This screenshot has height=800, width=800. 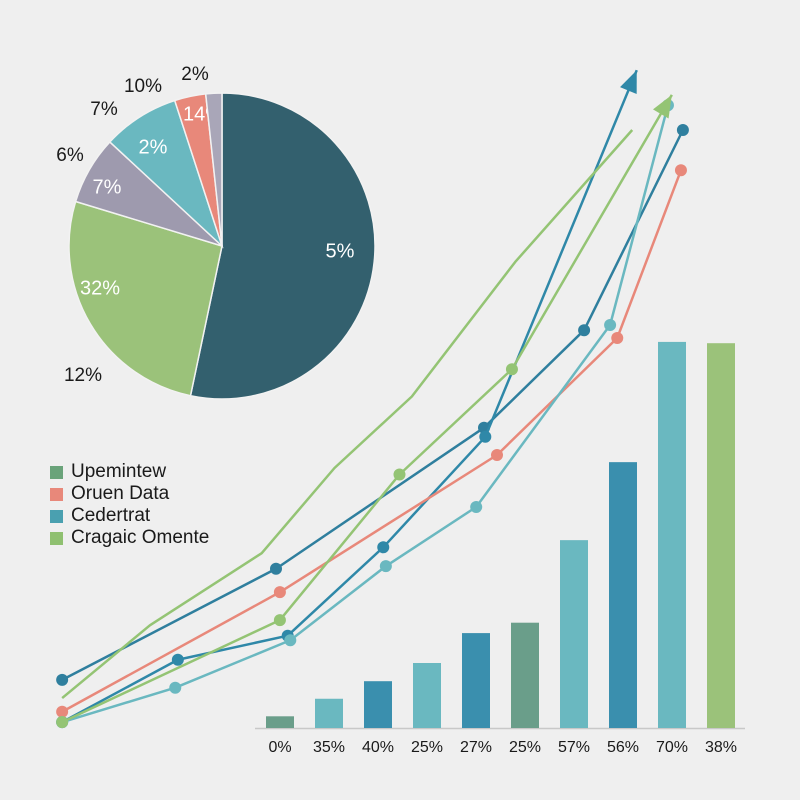 What do you see at coordinates (721, 747) in the screenshot?
I see `x-tick-label: 38%` at bounding box center [721, 747].